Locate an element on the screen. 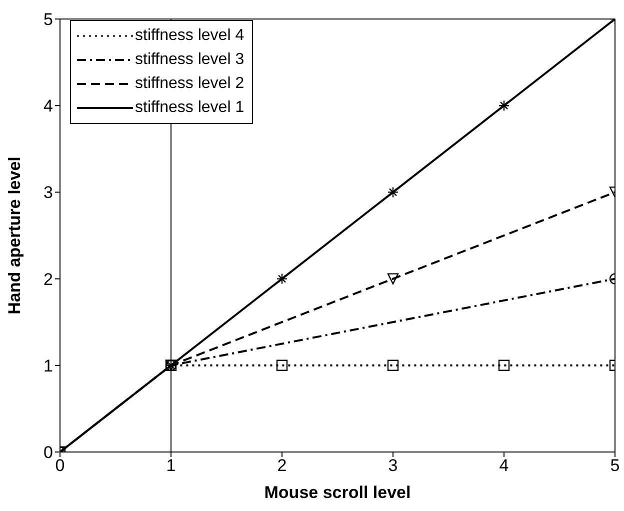  x-tick-label: 5 is located at coordinates (615, 466).